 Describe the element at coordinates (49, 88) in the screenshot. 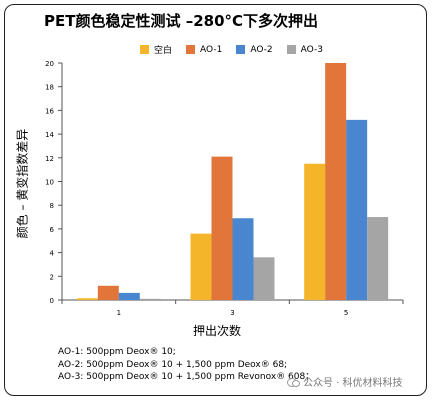

I see `y-tick-label-9: 18` at that location.